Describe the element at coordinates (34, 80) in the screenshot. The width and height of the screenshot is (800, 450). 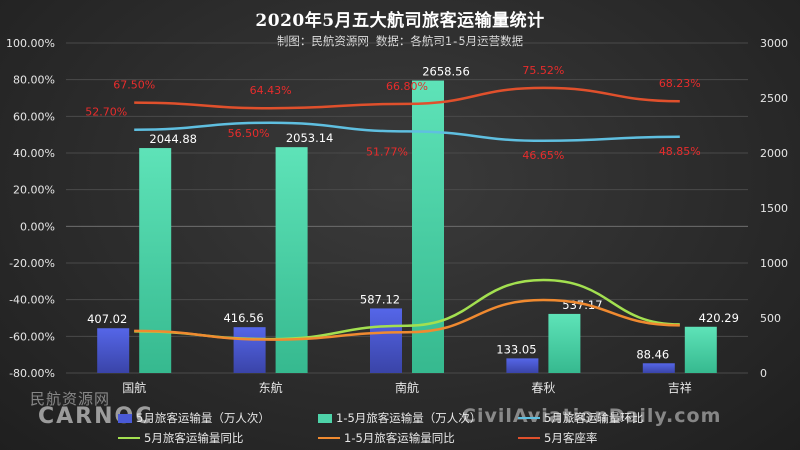
I see `left-axis-tick-label: 80.00%` at that location.